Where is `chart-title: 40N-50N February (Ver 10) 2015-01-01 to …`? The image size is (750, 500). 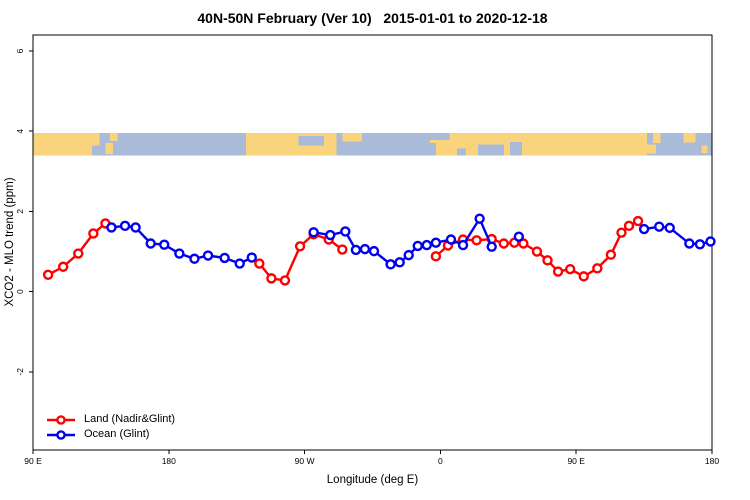 chart-title: 40N-50N February (Ver 10) 2015-01-01 to … is located at coordinates (372, 18).